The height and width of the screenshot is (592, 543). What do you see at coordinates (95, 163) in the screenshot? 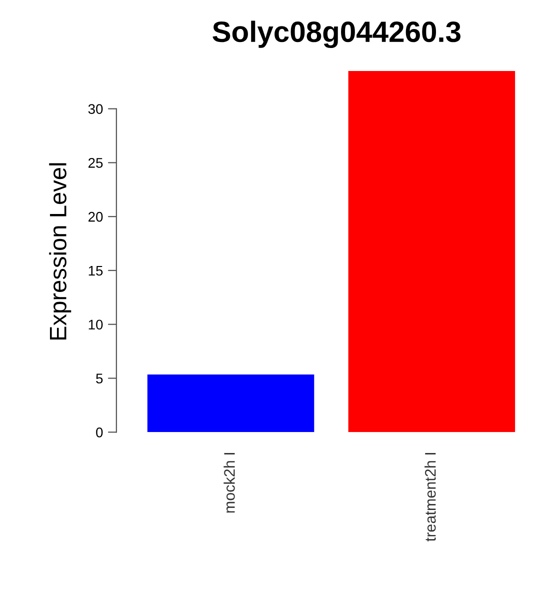
I see `y-tick-label: 25` at bounding box center [95, 163].